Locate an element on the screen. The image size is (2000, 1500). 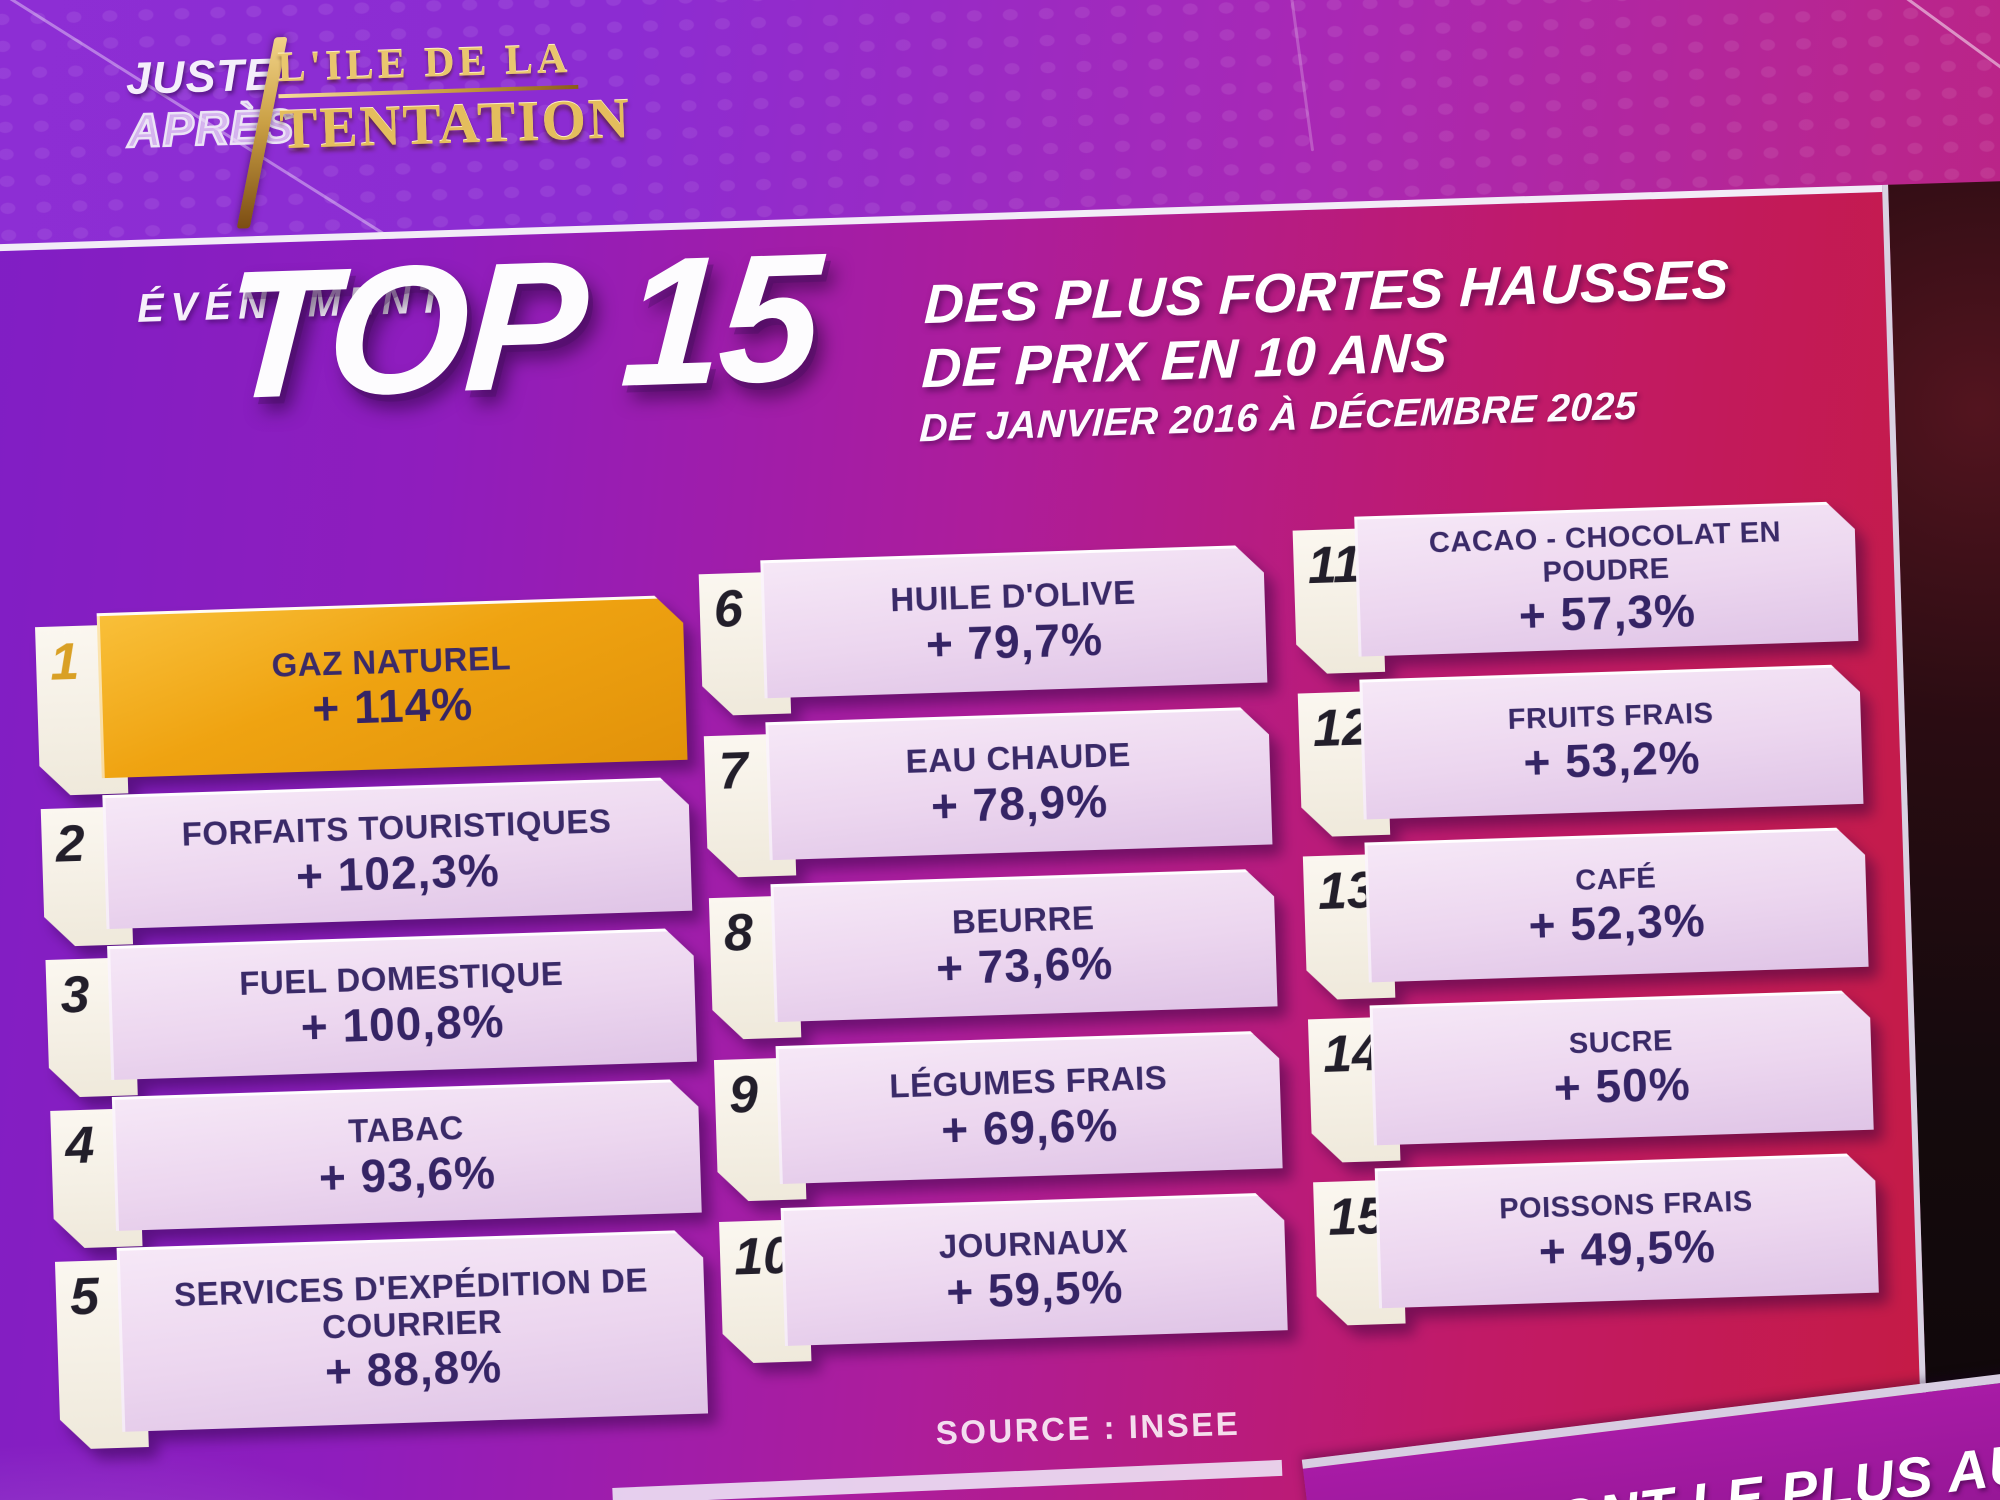
rank-card: JOURNAUX + 59,5% is located at coordinates (1034, 1269).